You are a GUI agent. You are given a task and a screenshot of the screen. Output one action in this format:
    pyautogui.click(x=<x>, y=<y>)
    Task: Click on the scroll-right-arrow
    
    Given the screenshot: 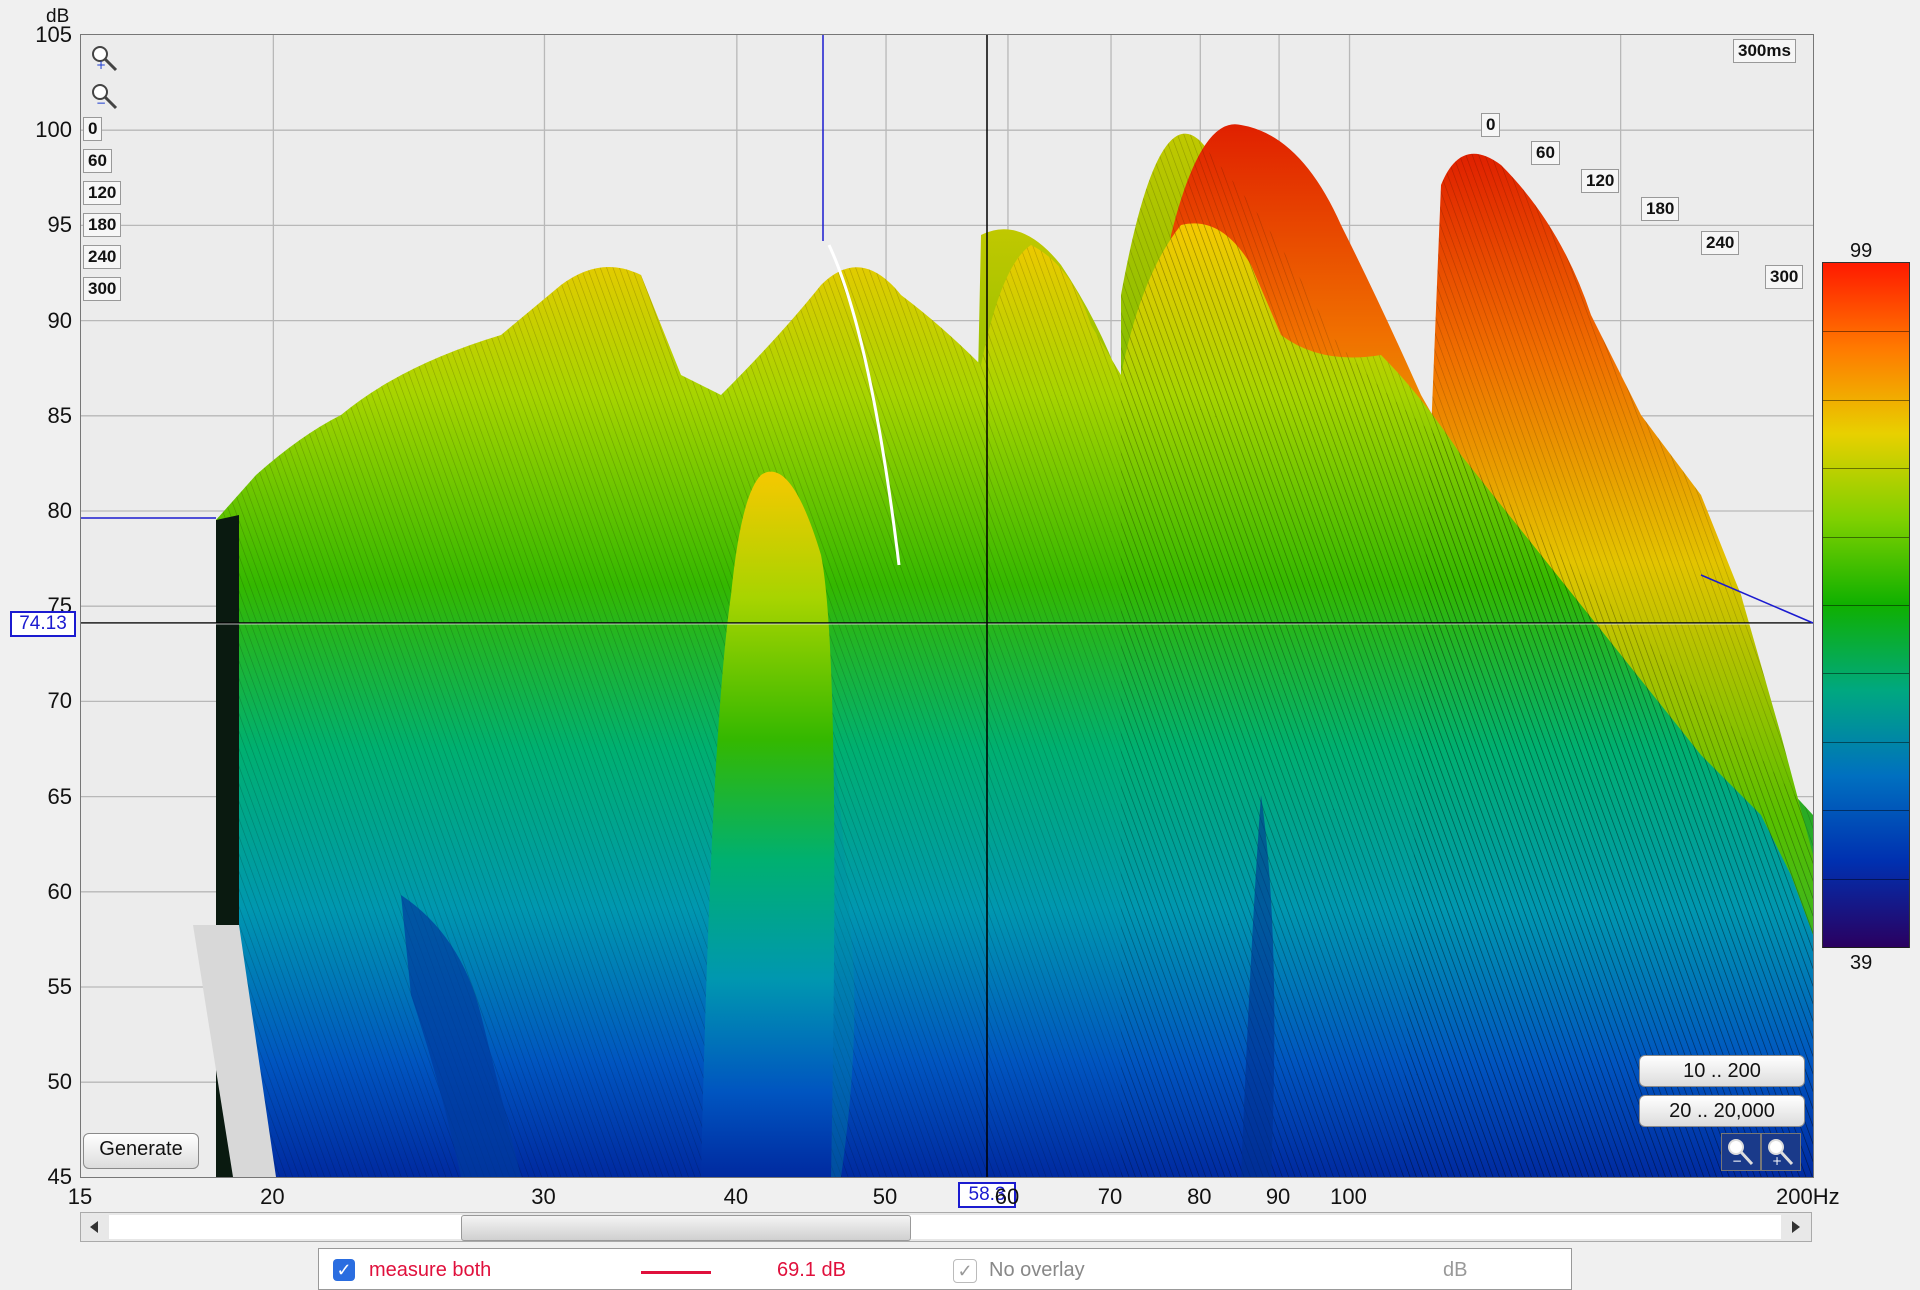 What is the action you would take?
    pyautogui.click(x=1796, y=1227)
    